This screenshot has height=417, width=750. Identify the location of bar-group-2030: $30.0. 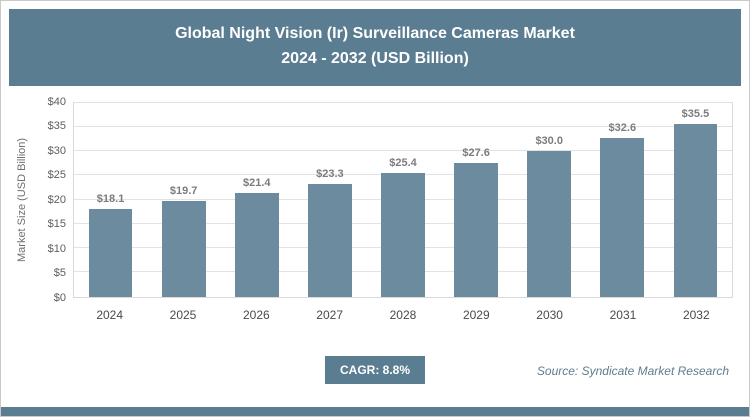
(549, 200).